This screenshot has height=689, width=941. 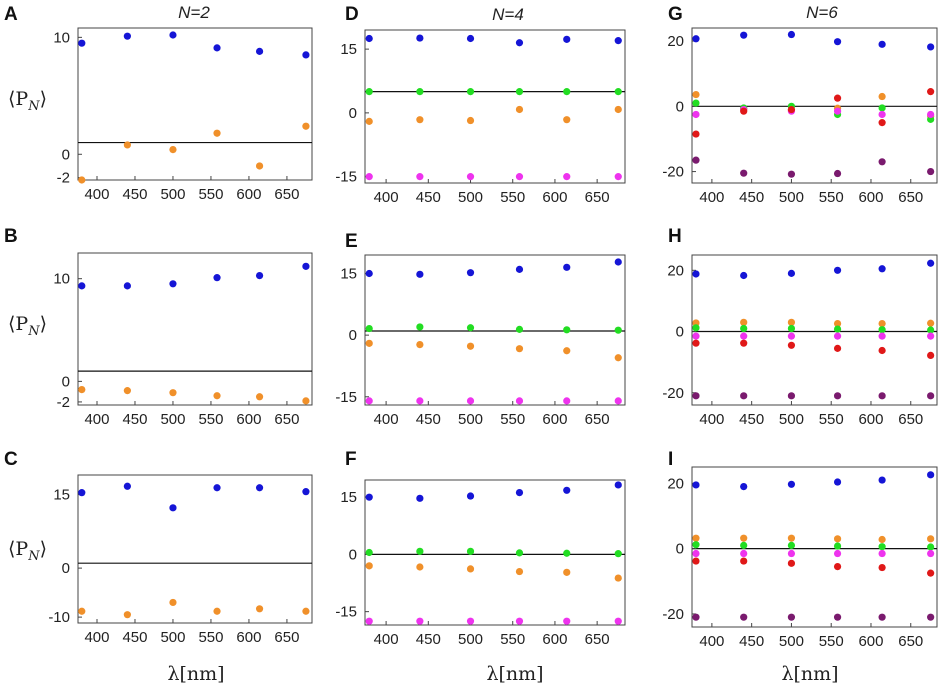 I want to click on panel-e: E 15 0 -15 400 450 500 550 600 650, so click(x=480, y=329).